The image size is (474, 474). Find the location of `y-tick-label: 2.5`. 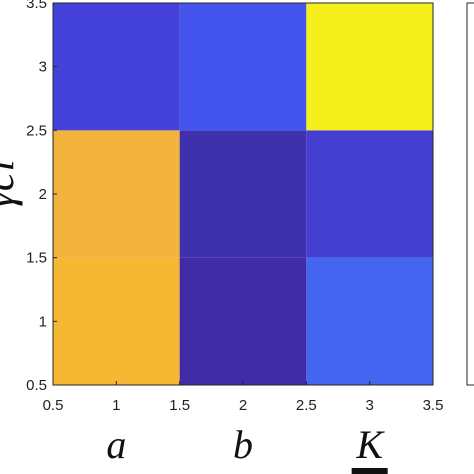

y-tick-label: 2.5 is located at coordinates (36, 130).